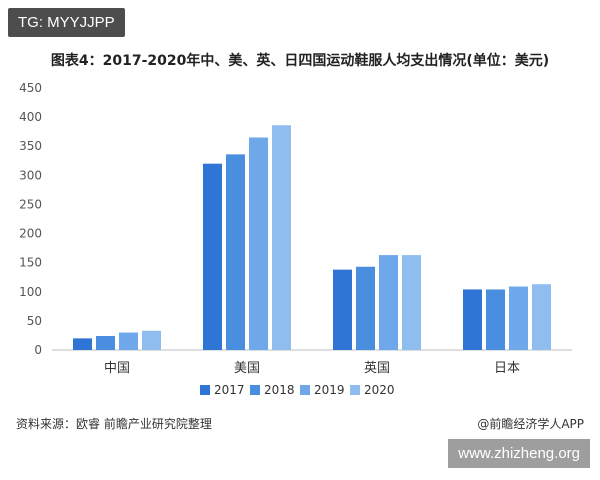  Describe the element at coordinates (379, 390) in the screenshot. I see `legend-label-2020: 2020` at that location.